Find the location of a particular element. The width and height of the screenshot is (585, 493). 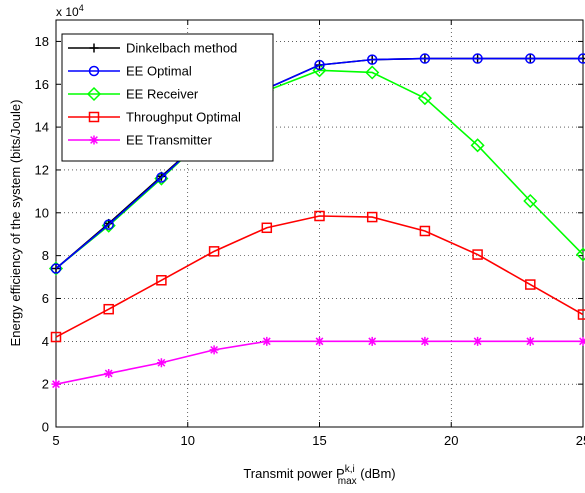

y-tick-label: 12 is located at coordinates (42, 169).